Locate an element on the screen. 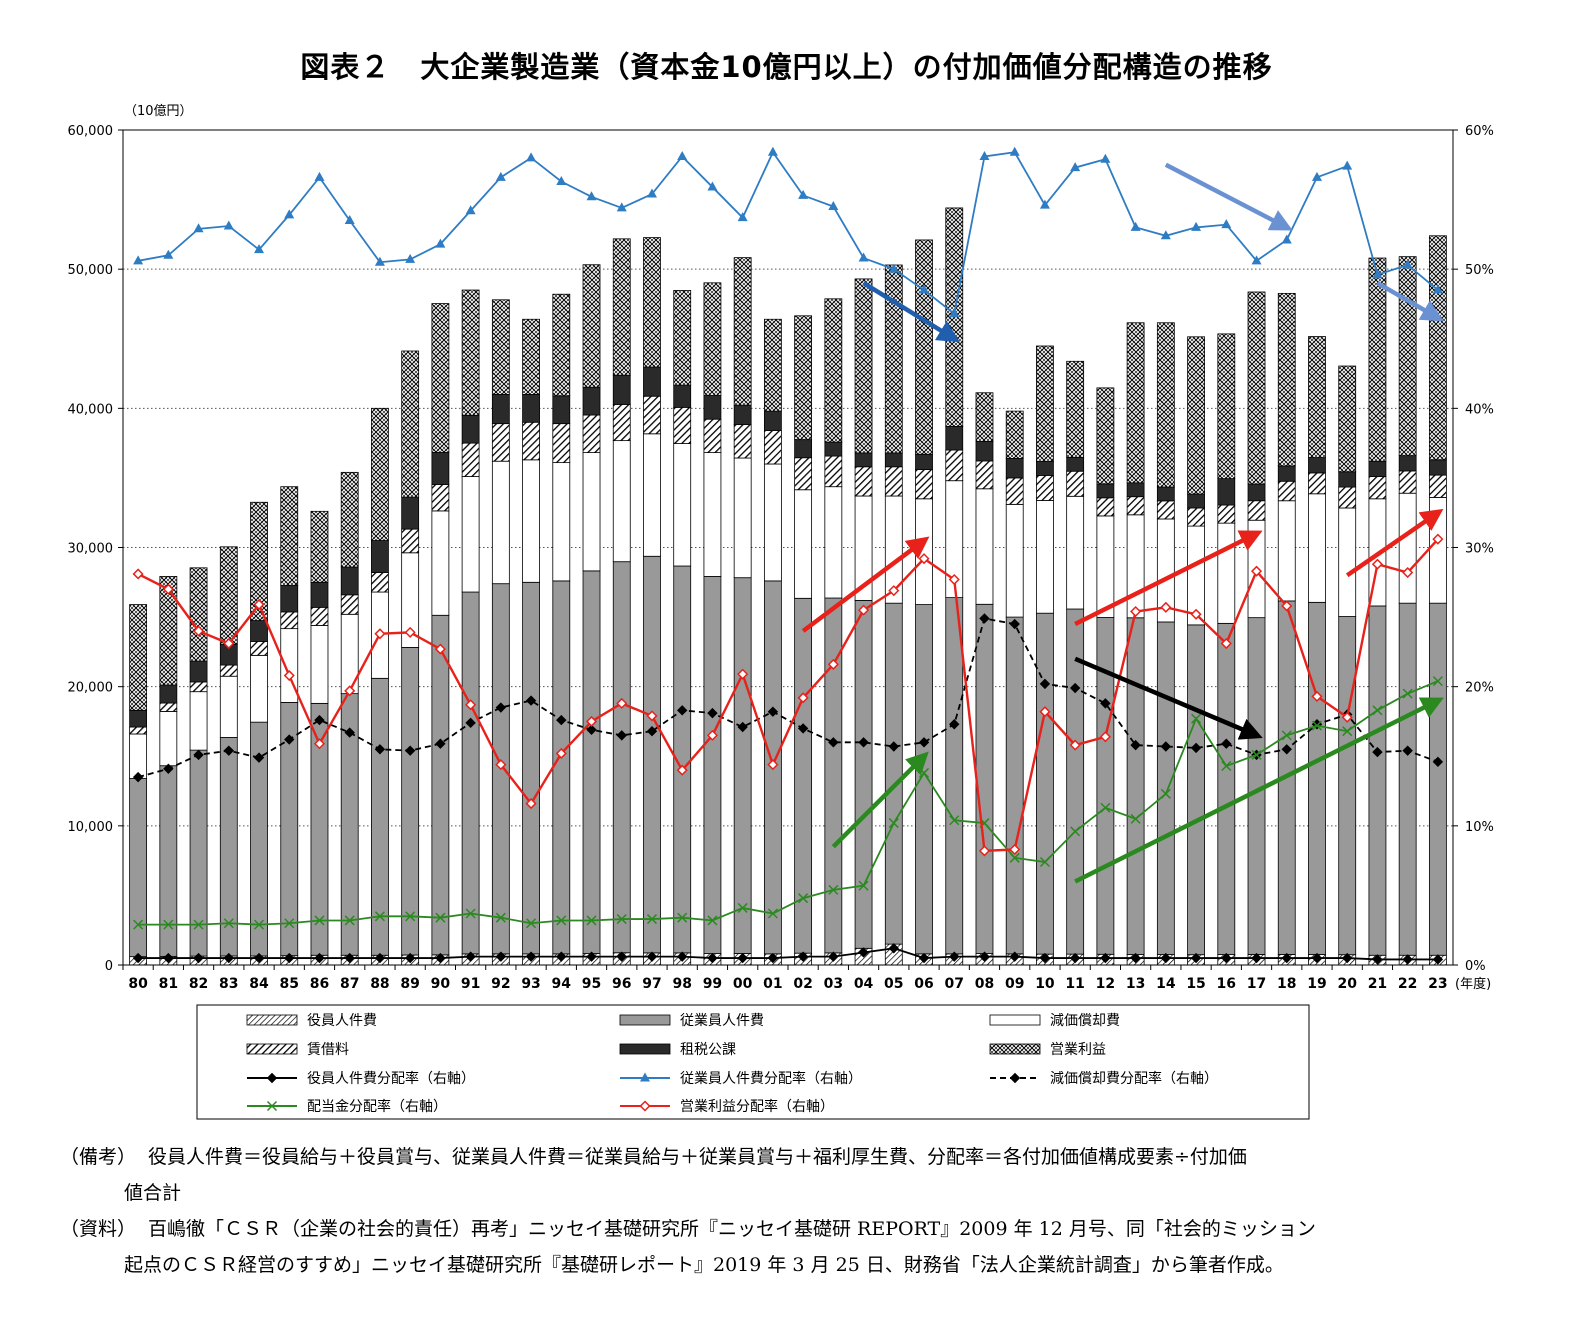  x-tick-label: 15 is located at coordinates (1195, 984).